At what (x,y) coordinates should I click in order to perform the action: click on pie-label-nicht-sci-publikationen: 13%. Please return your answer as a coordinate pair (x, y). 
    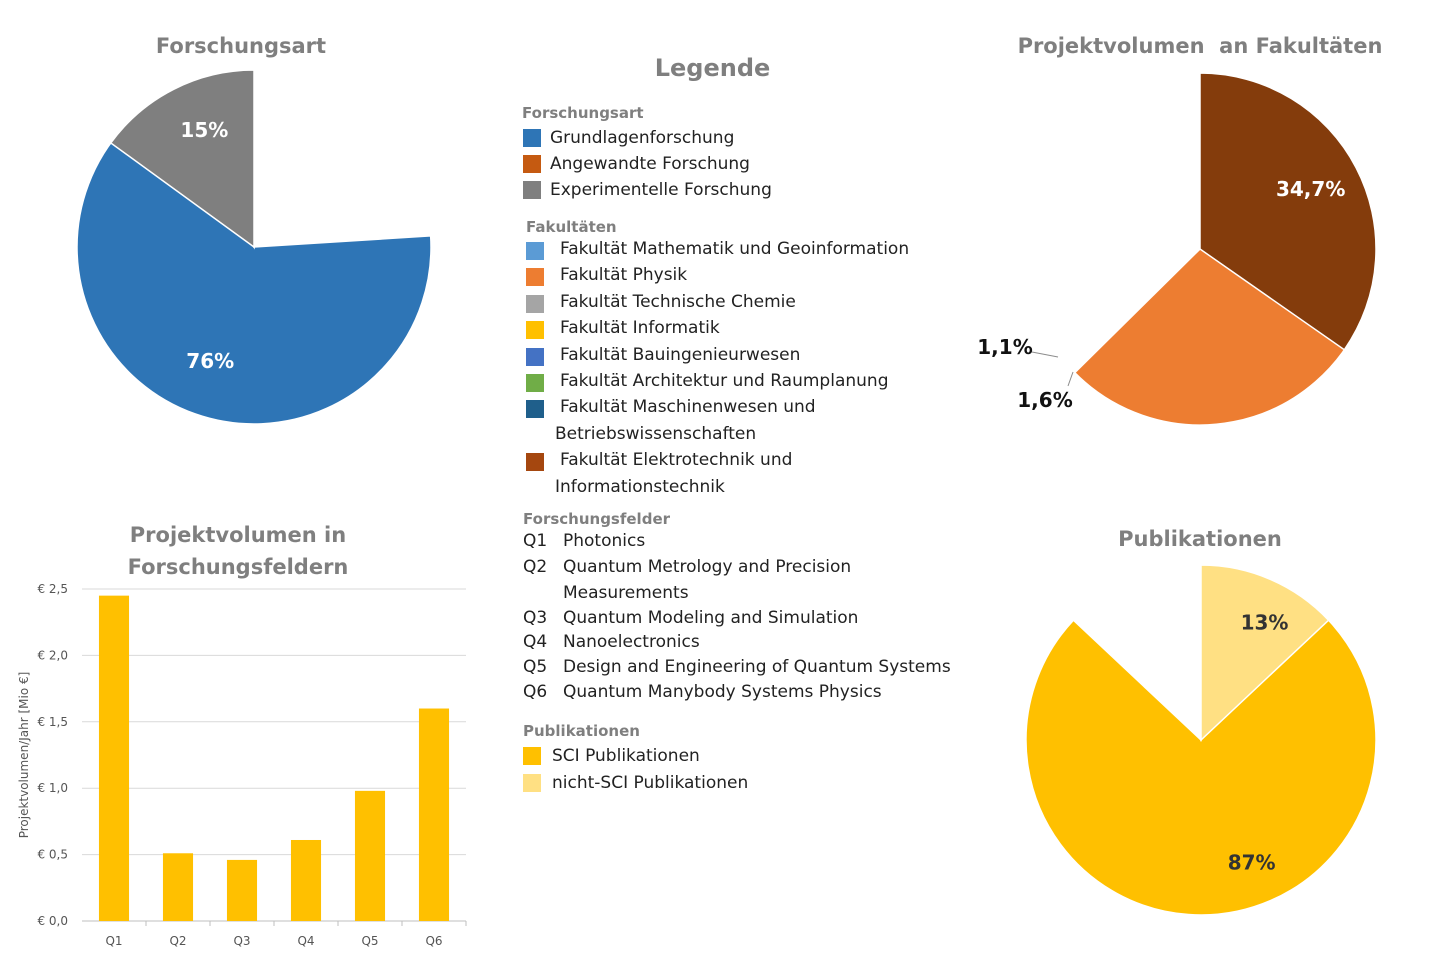
    Looking at the image, I should click on (1265, 622).